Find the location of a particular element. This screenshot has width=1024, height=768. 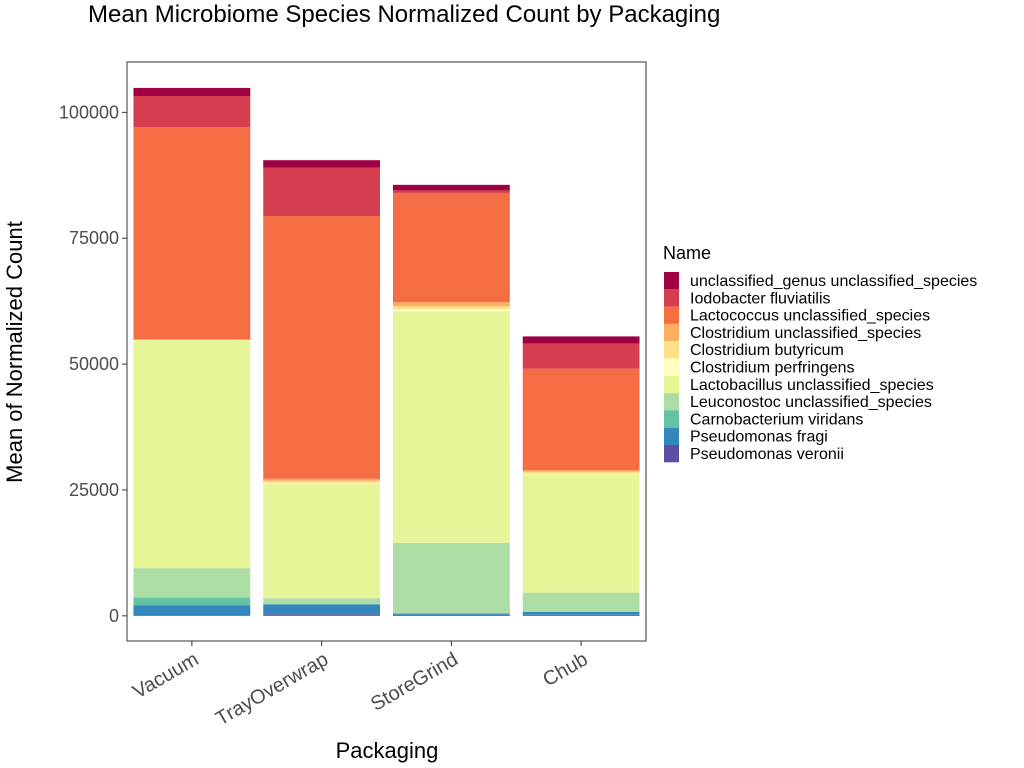

y-tick-label: 50000 is located at coordinates (94, 364).